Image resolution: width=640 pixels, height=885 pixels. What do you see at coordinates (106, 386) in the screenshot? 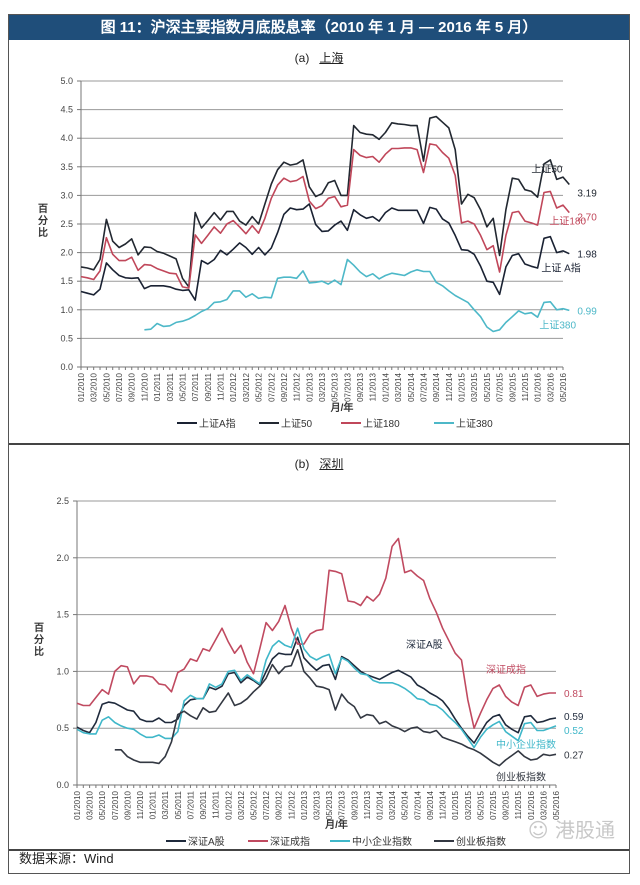
I see `x-tick-label: 05/2010` at bounding box center [106, 386].